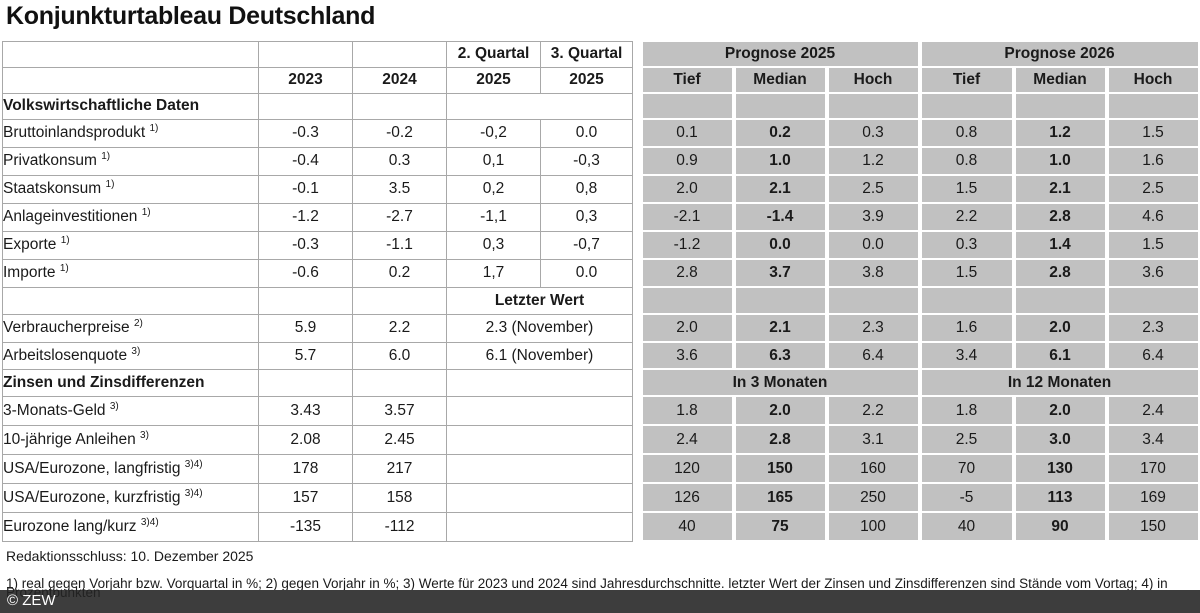 This screenshot has width=1200, height=613. Describe the element at coordinates (873, 468) in the screenshot. I see `prognose-value-cell: 160` at that location.